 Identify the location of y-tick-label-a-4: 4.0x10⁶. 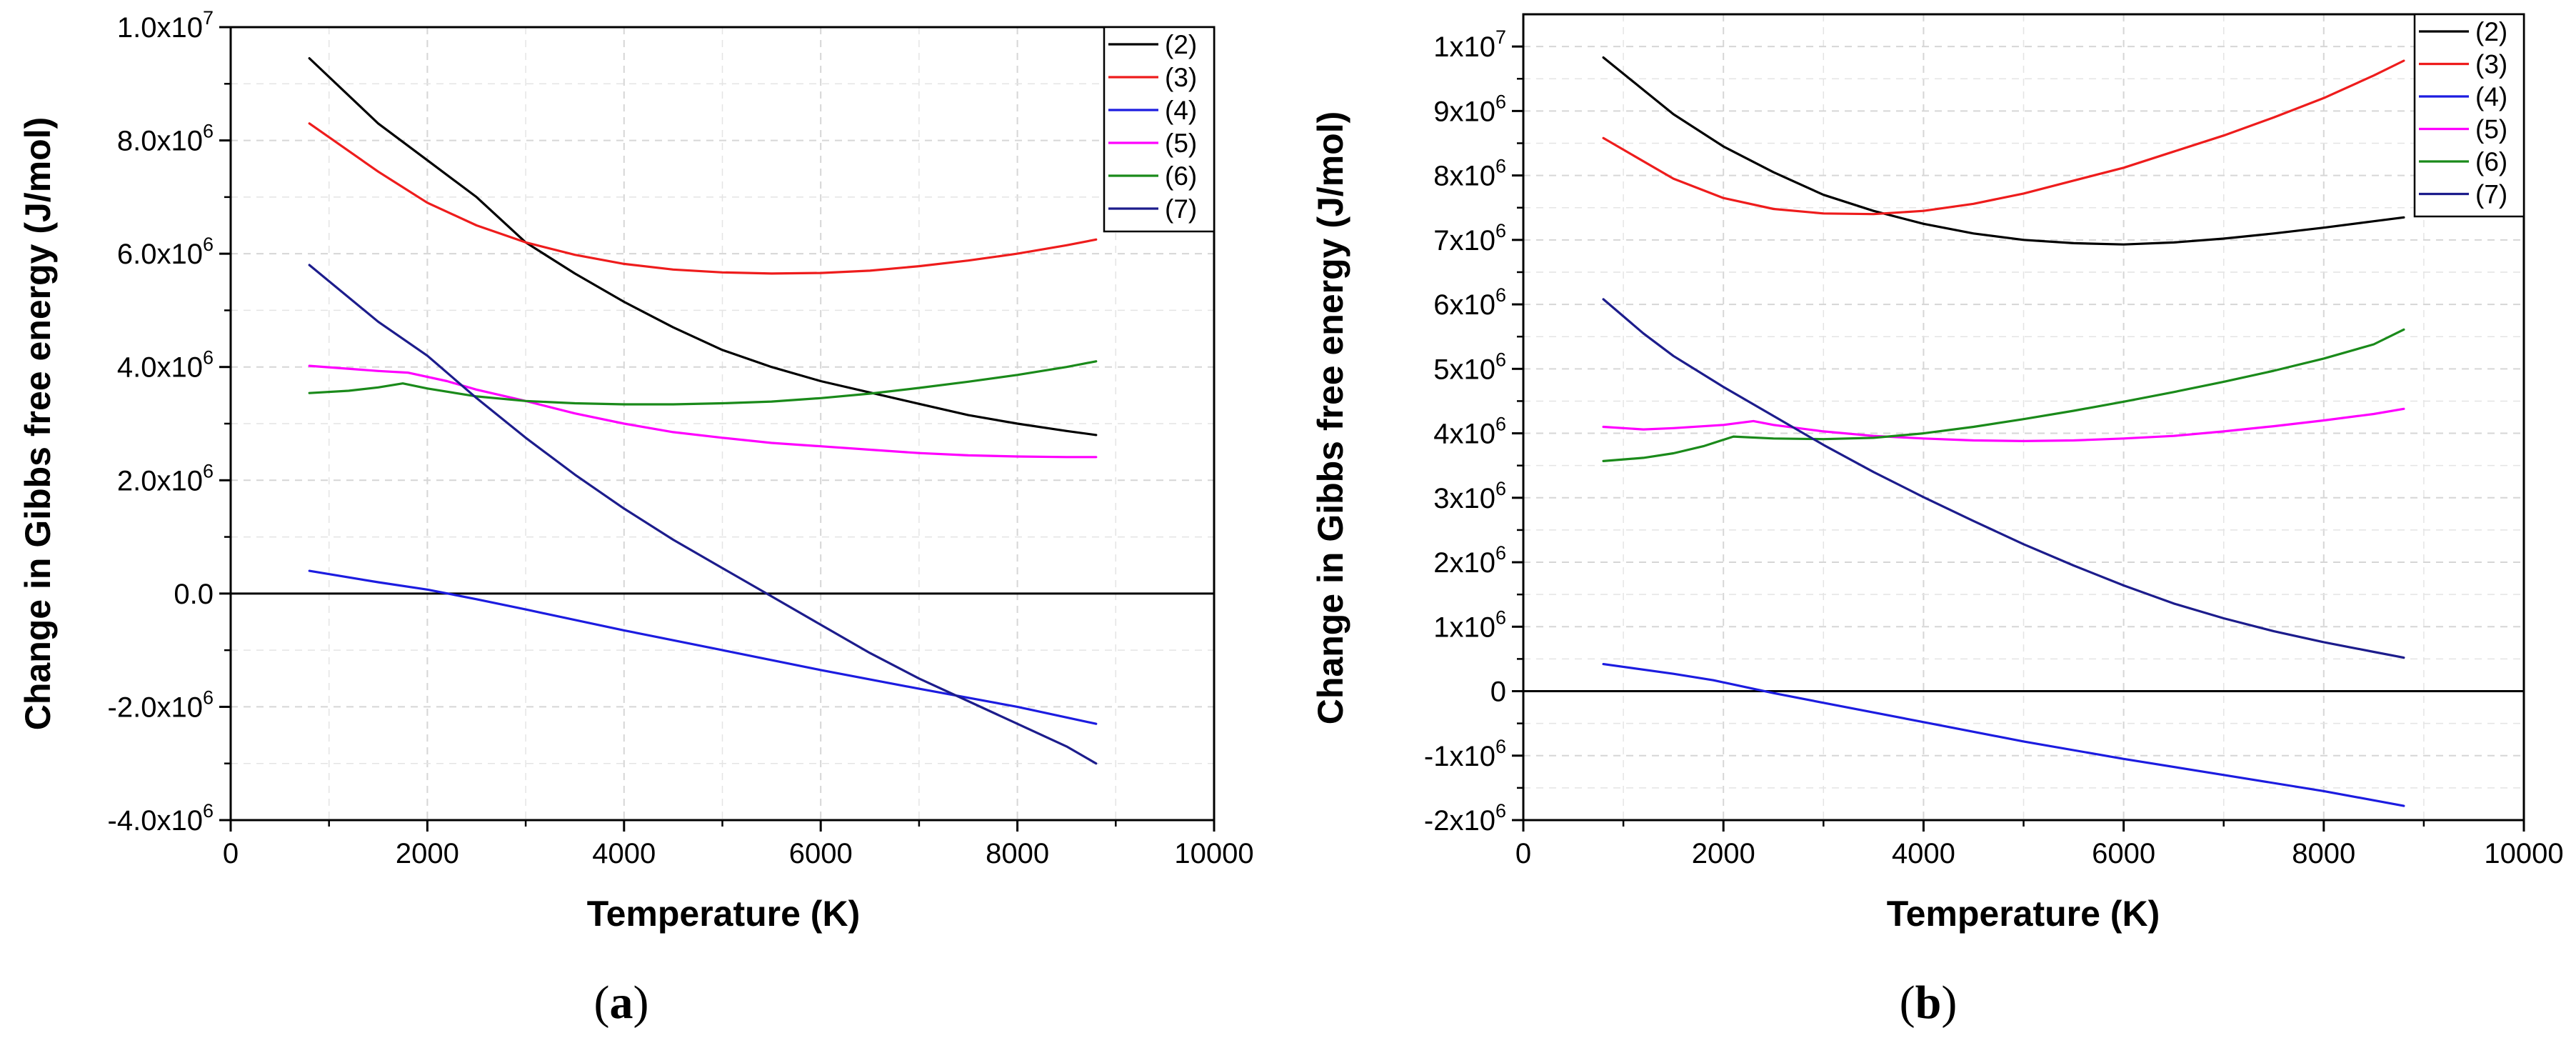
(165, 365).